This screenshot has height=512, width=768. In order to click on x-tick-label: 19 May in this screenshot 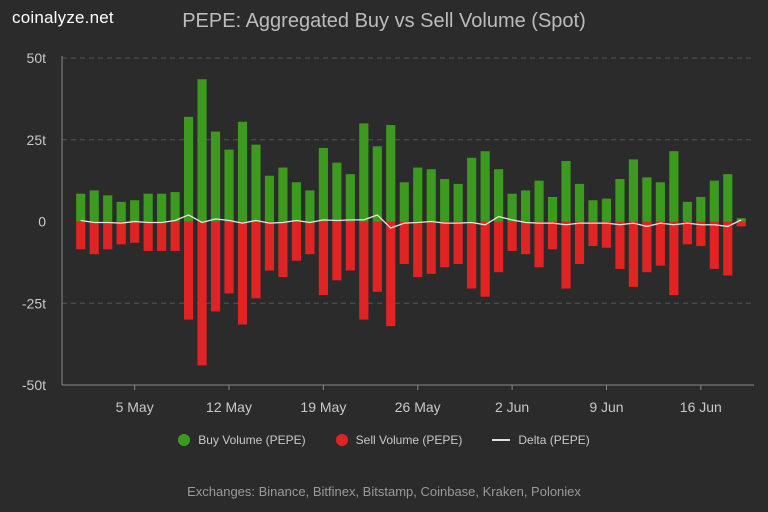, I will do `click(323, 407)`.